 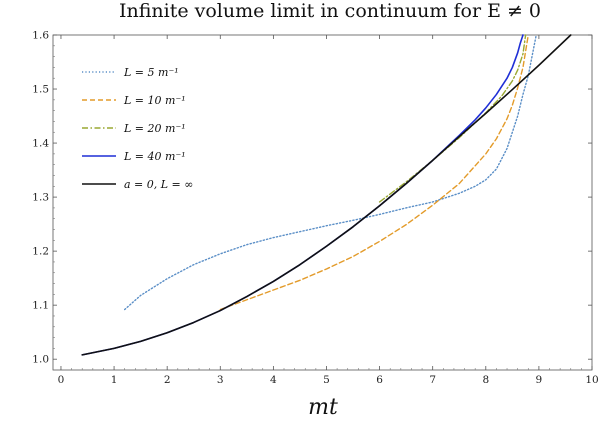 What do you see at coordinates (432, 380) in the screenshot?
I see `x-tick-label-7: 7` at bounding box center [432, 380].